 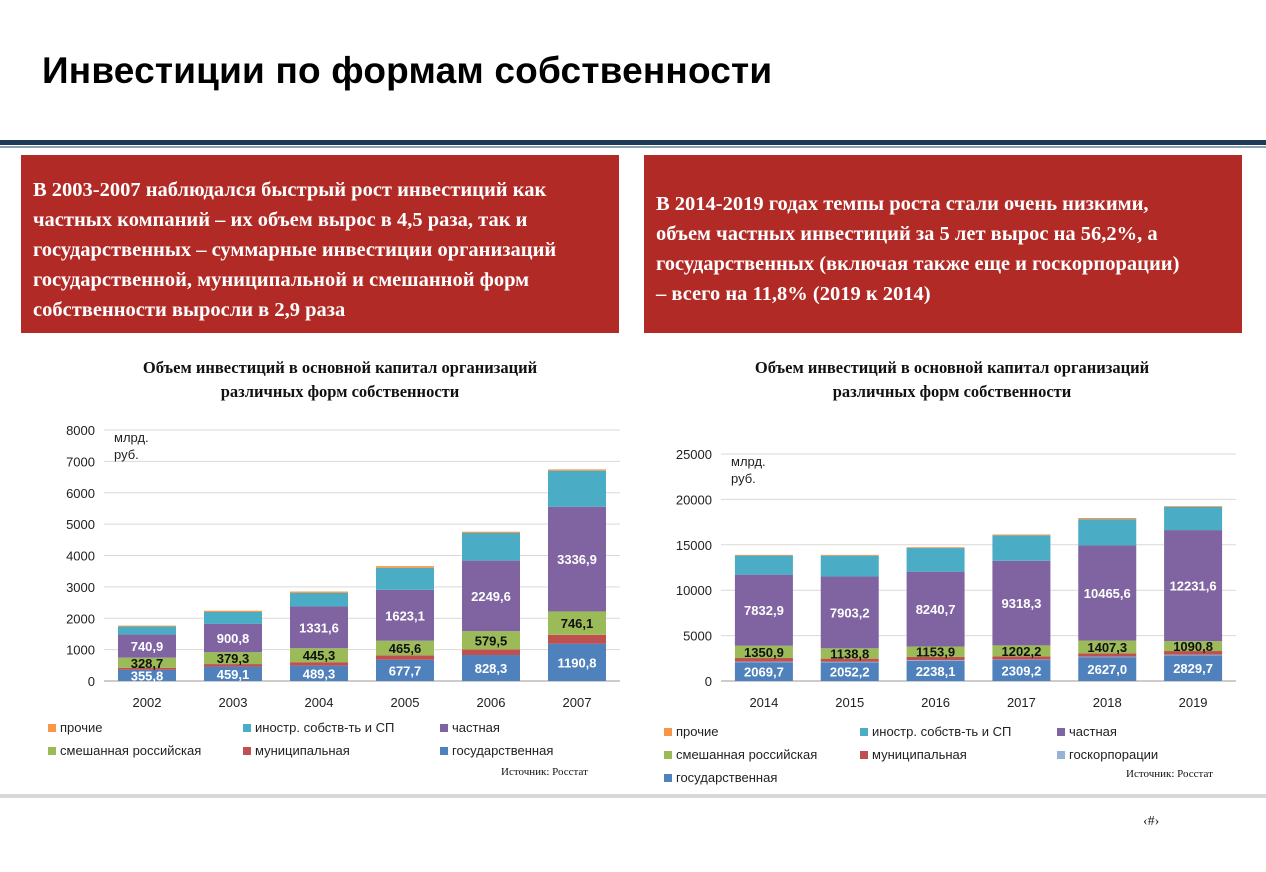 What do you see at coordinates (233, 674) in the screenshot?
I see `data-label: 459,1` at bounding box center [233, 674].